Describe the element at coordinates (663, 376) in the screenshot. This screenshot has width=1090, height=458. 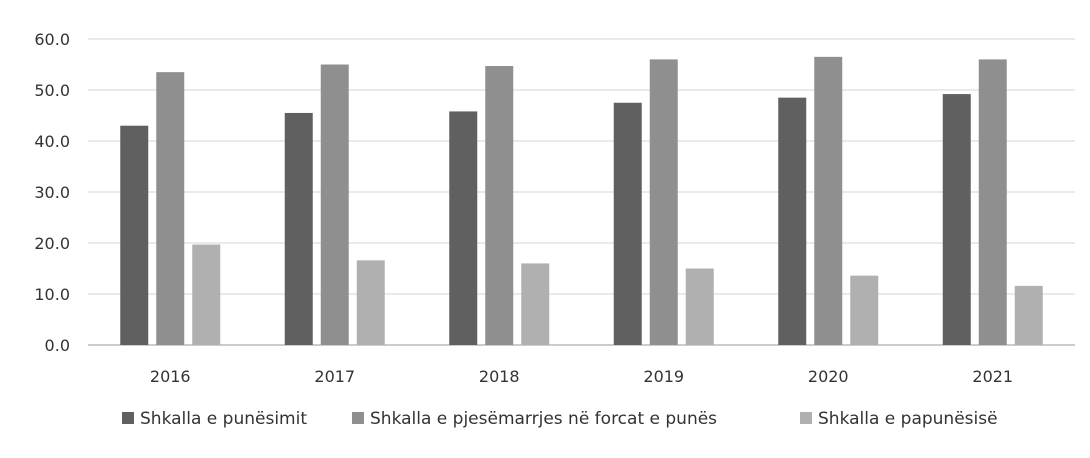
I see `x-tick-label: 2019` at that location.